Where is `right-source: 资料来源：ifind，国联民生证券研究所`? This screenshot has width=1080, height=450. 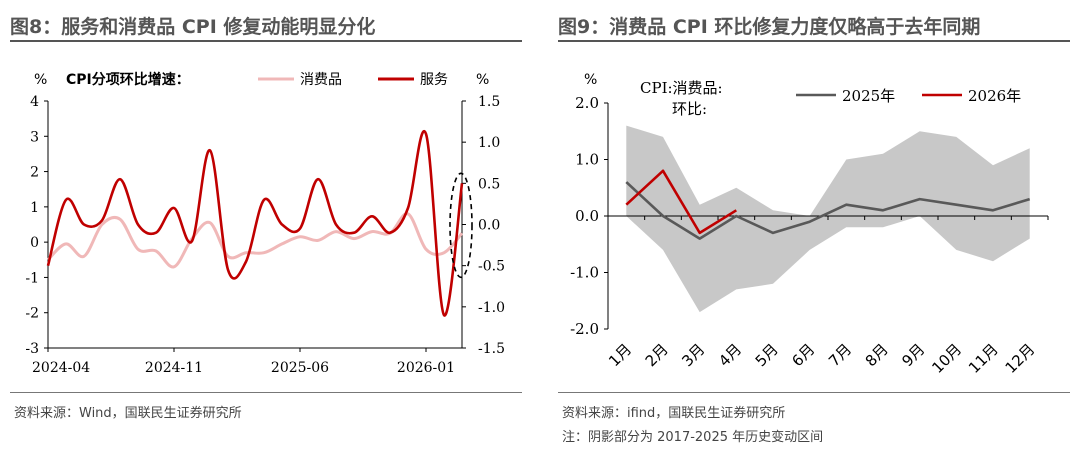 right-source: 资料来源：ifind，国联民生证券研究所 is located at coordinates (674, 413).